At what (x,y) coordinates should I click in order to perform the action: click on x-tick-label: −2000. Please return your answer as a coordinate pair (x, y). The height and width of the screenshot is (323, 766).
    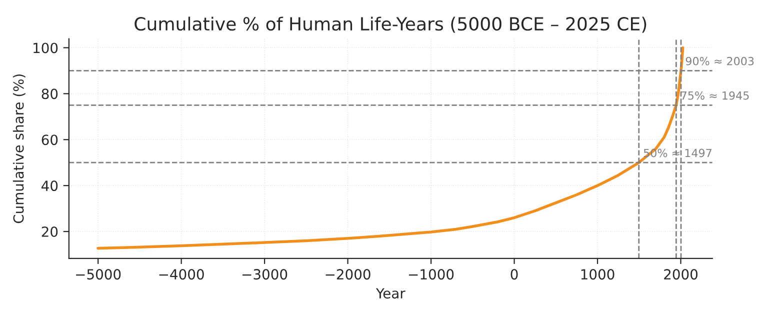
    Looking at the image, I should click on (348, 274).